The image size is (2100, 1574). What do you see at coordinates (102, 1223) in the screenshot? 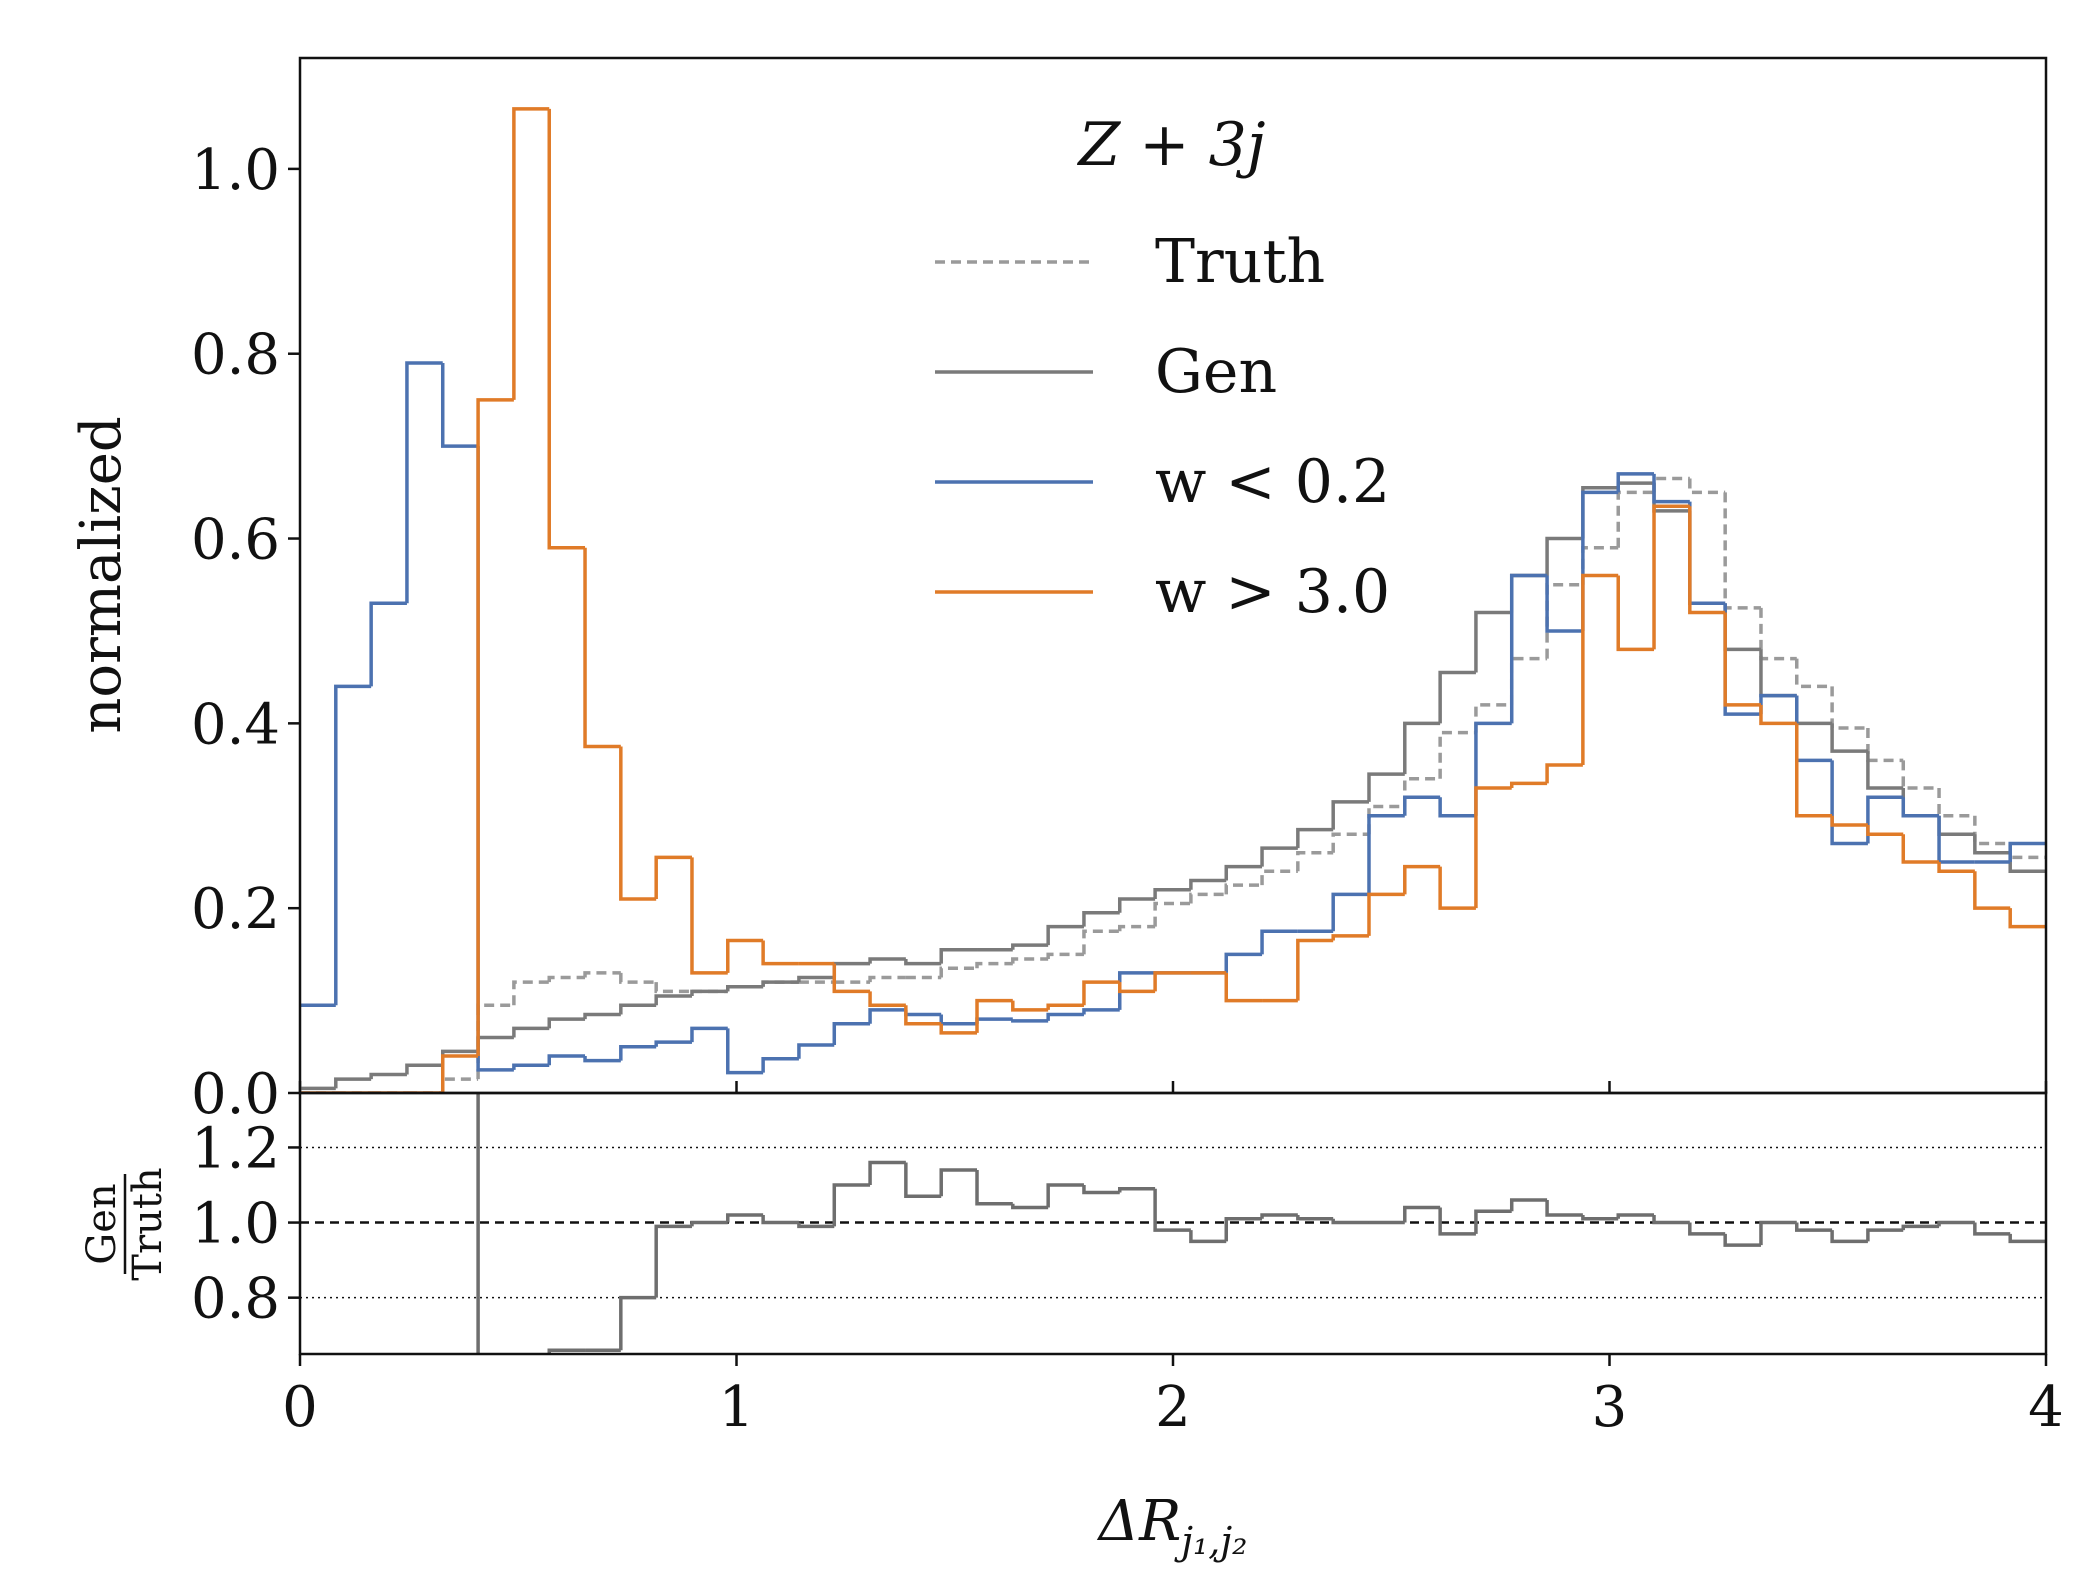
I see `ratio-y-label-numerator: Gen` at bounding box center [102, 1223].